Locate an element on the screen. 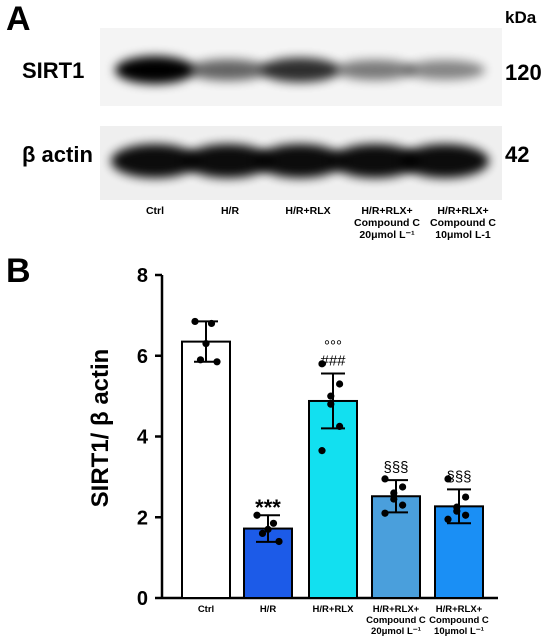 This screenshot has height=643, width=550. blot-row-label-sirt1: SIRT1 is located at coordinates (53, 70).